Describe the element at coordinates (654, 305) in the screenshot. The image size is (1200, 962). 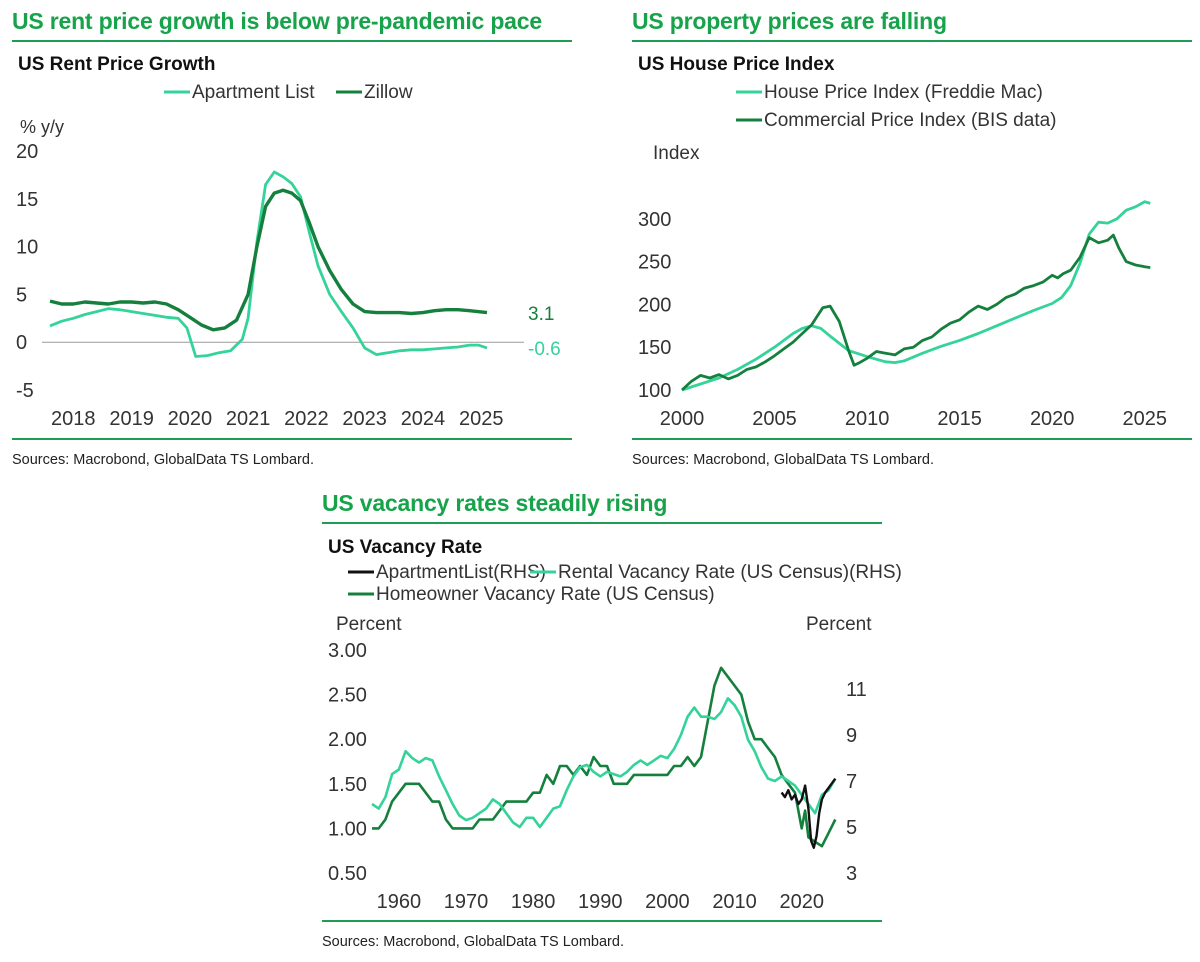
I see `house-y-tick-200: 200` at that location.